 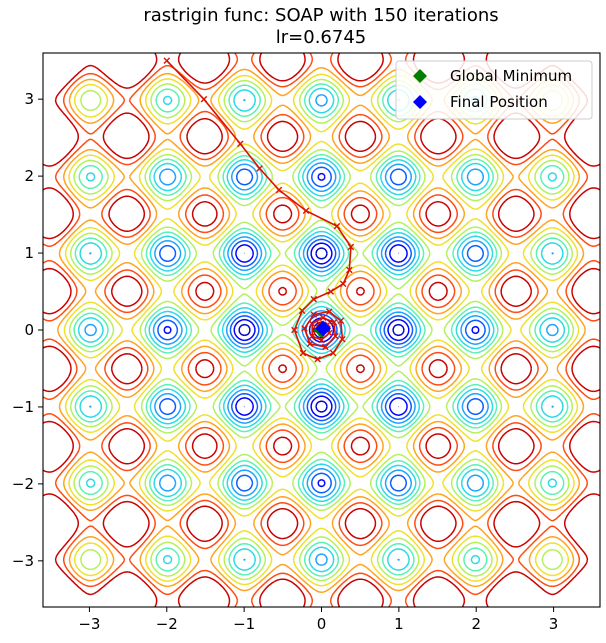 What do you see at coordinates (167, 624) in the screenshot?
I see `x-tick-label-1: −2` at bounding box center [167, 624].